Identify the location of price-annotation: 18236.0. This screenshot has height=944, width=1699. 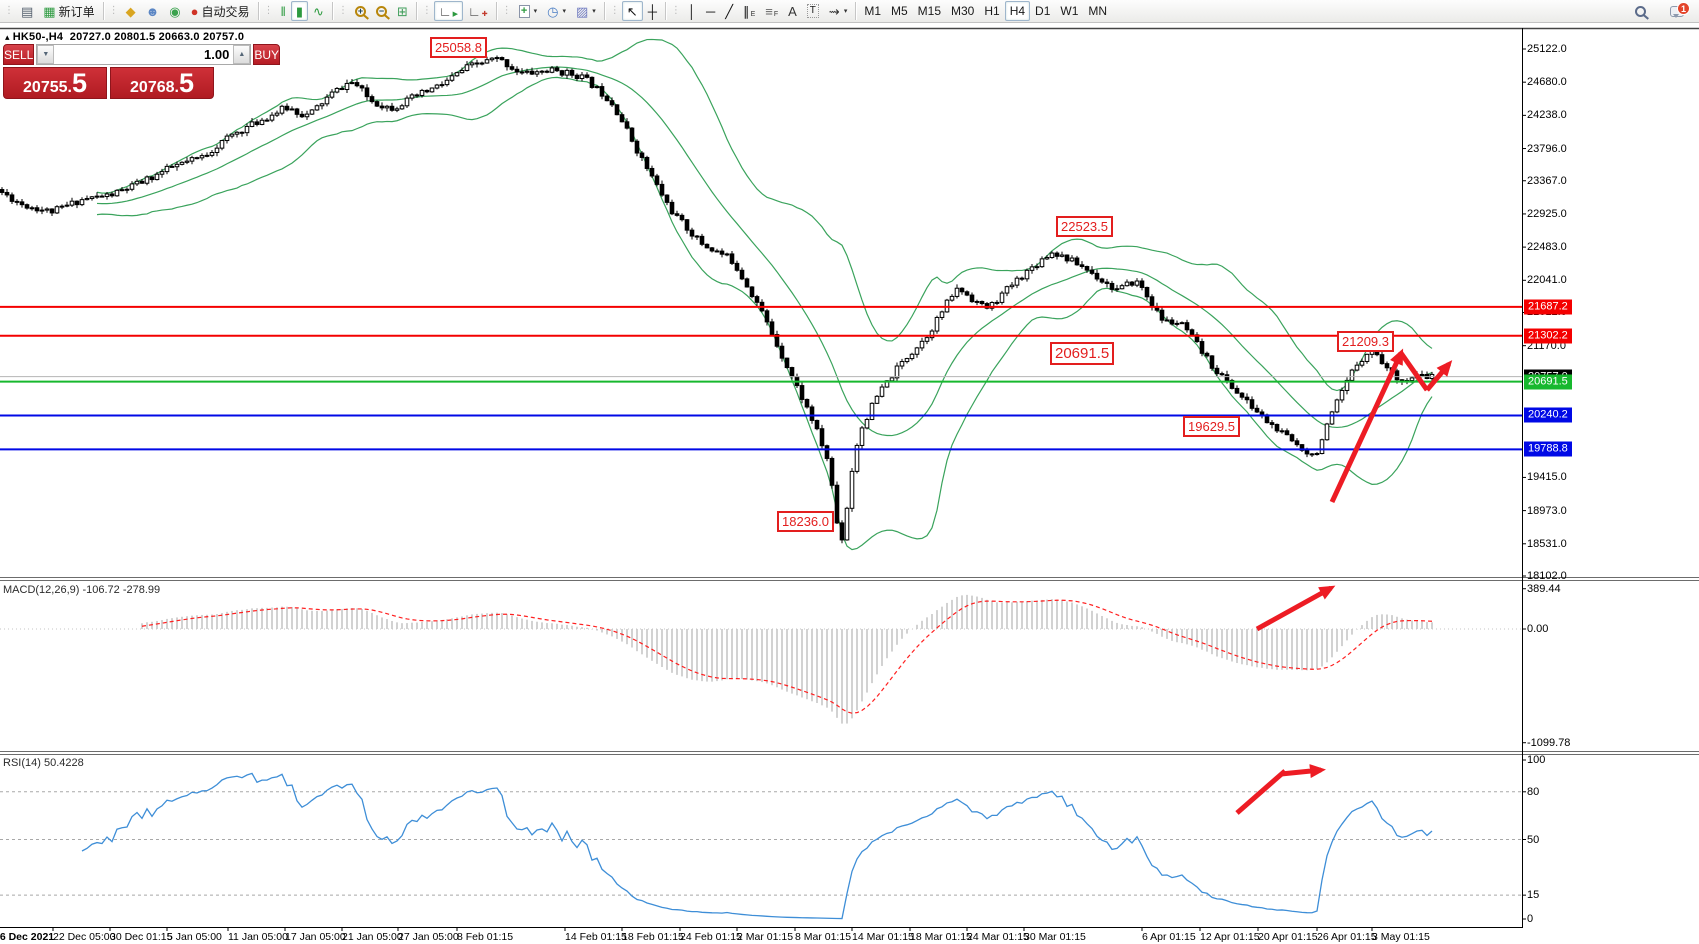
(805, 521).